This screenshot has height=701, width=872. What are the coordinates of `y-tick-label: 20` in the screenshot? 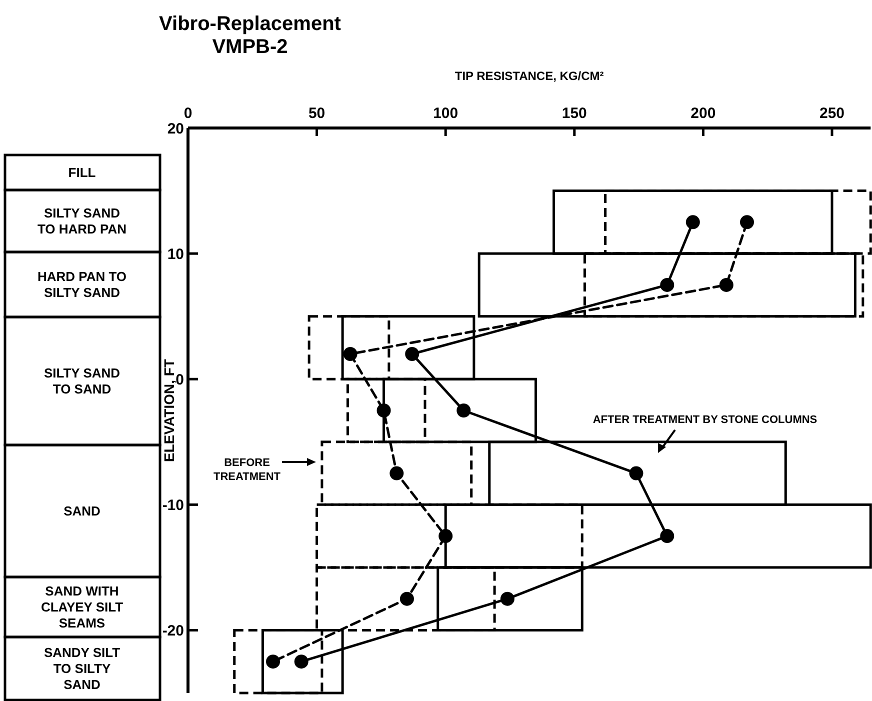 It's located at (175, 129).